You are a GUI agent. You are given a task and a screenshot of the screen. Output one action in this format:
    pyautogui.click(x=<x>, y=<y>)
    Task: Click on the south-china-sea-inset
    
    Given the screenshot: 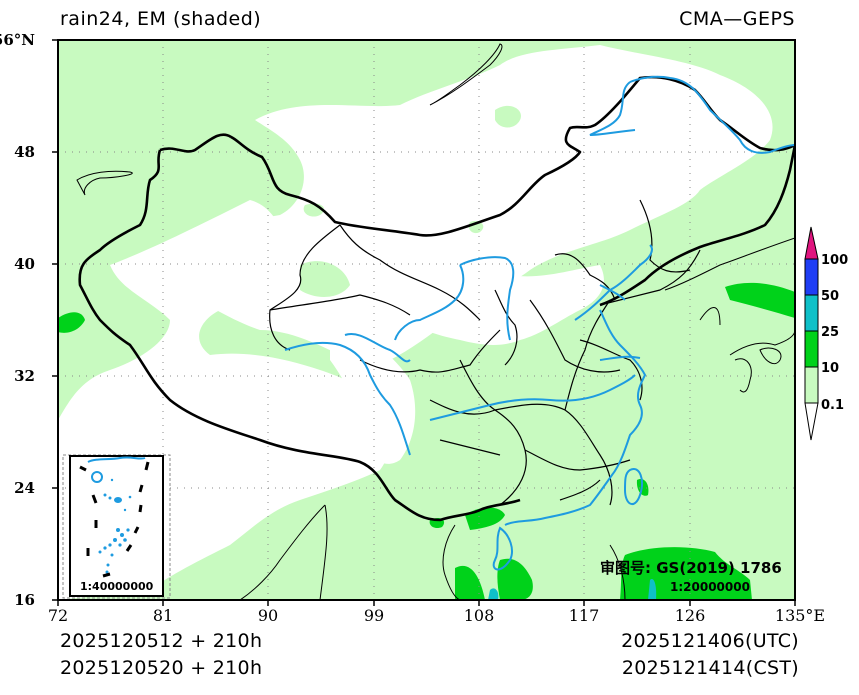 What is the action you would take?
    pyautogui.click(x=116, y=526)
    